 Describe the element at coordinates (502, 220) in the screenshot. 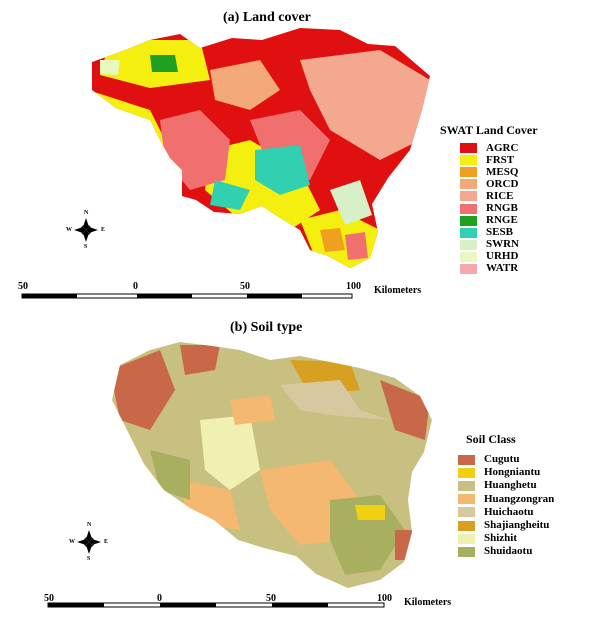

I see `legend-a-label: RNGE` at that location.